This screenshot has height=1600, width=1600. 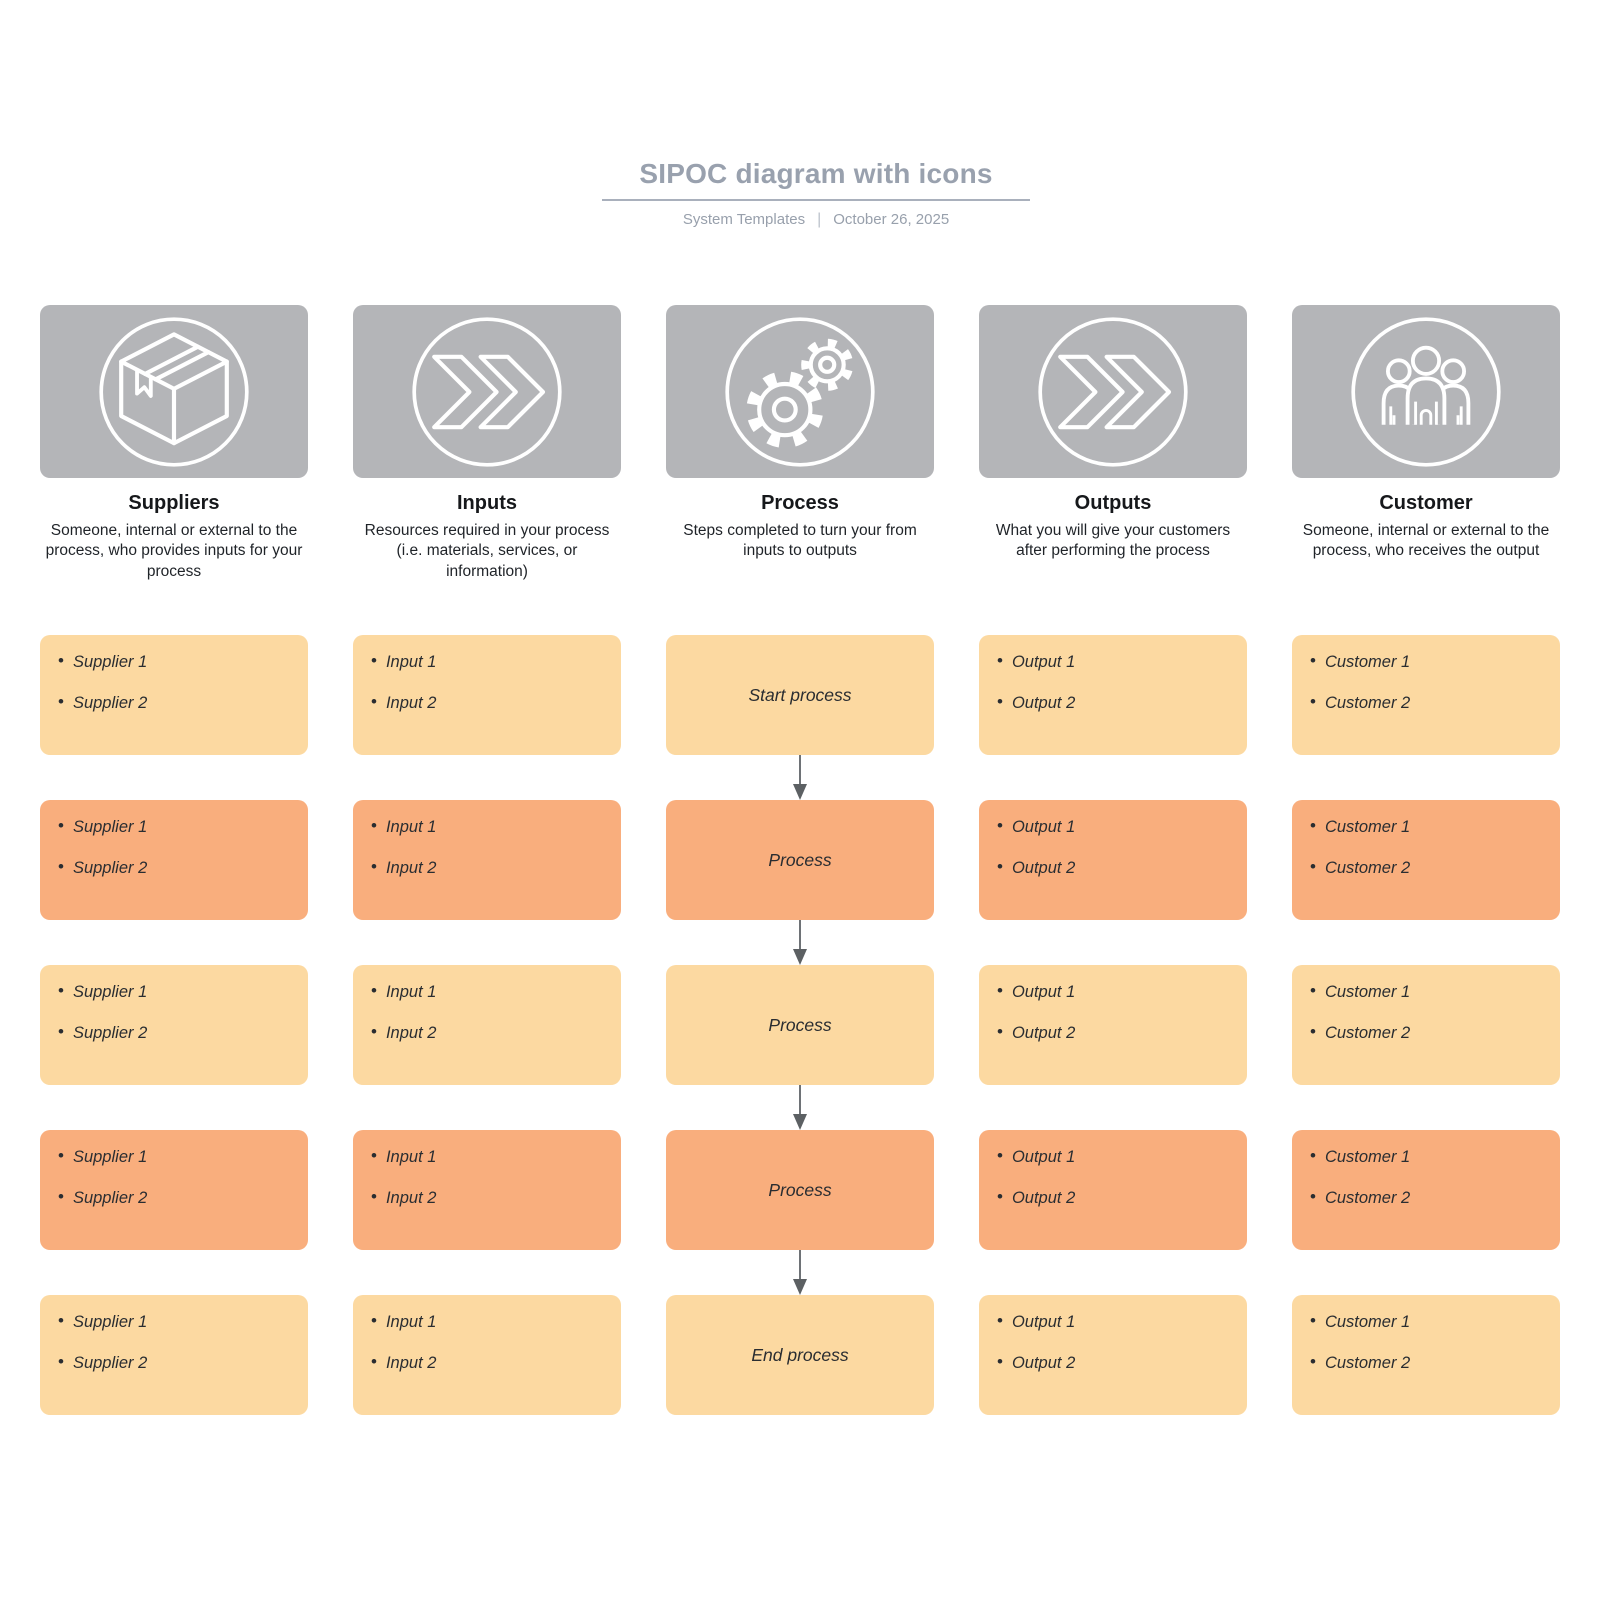 I want to click on process-step-card: Process, so click(x=800, y=1025).